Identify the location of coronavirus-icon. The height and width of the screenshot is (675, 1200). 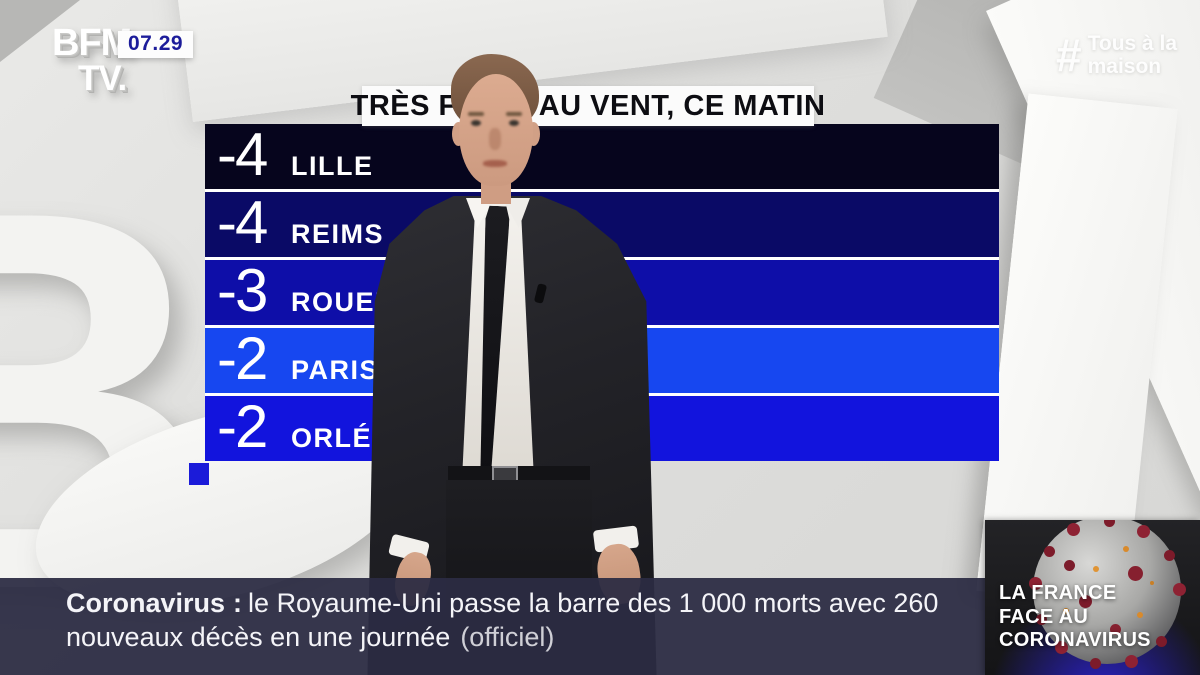
(1107, 592).